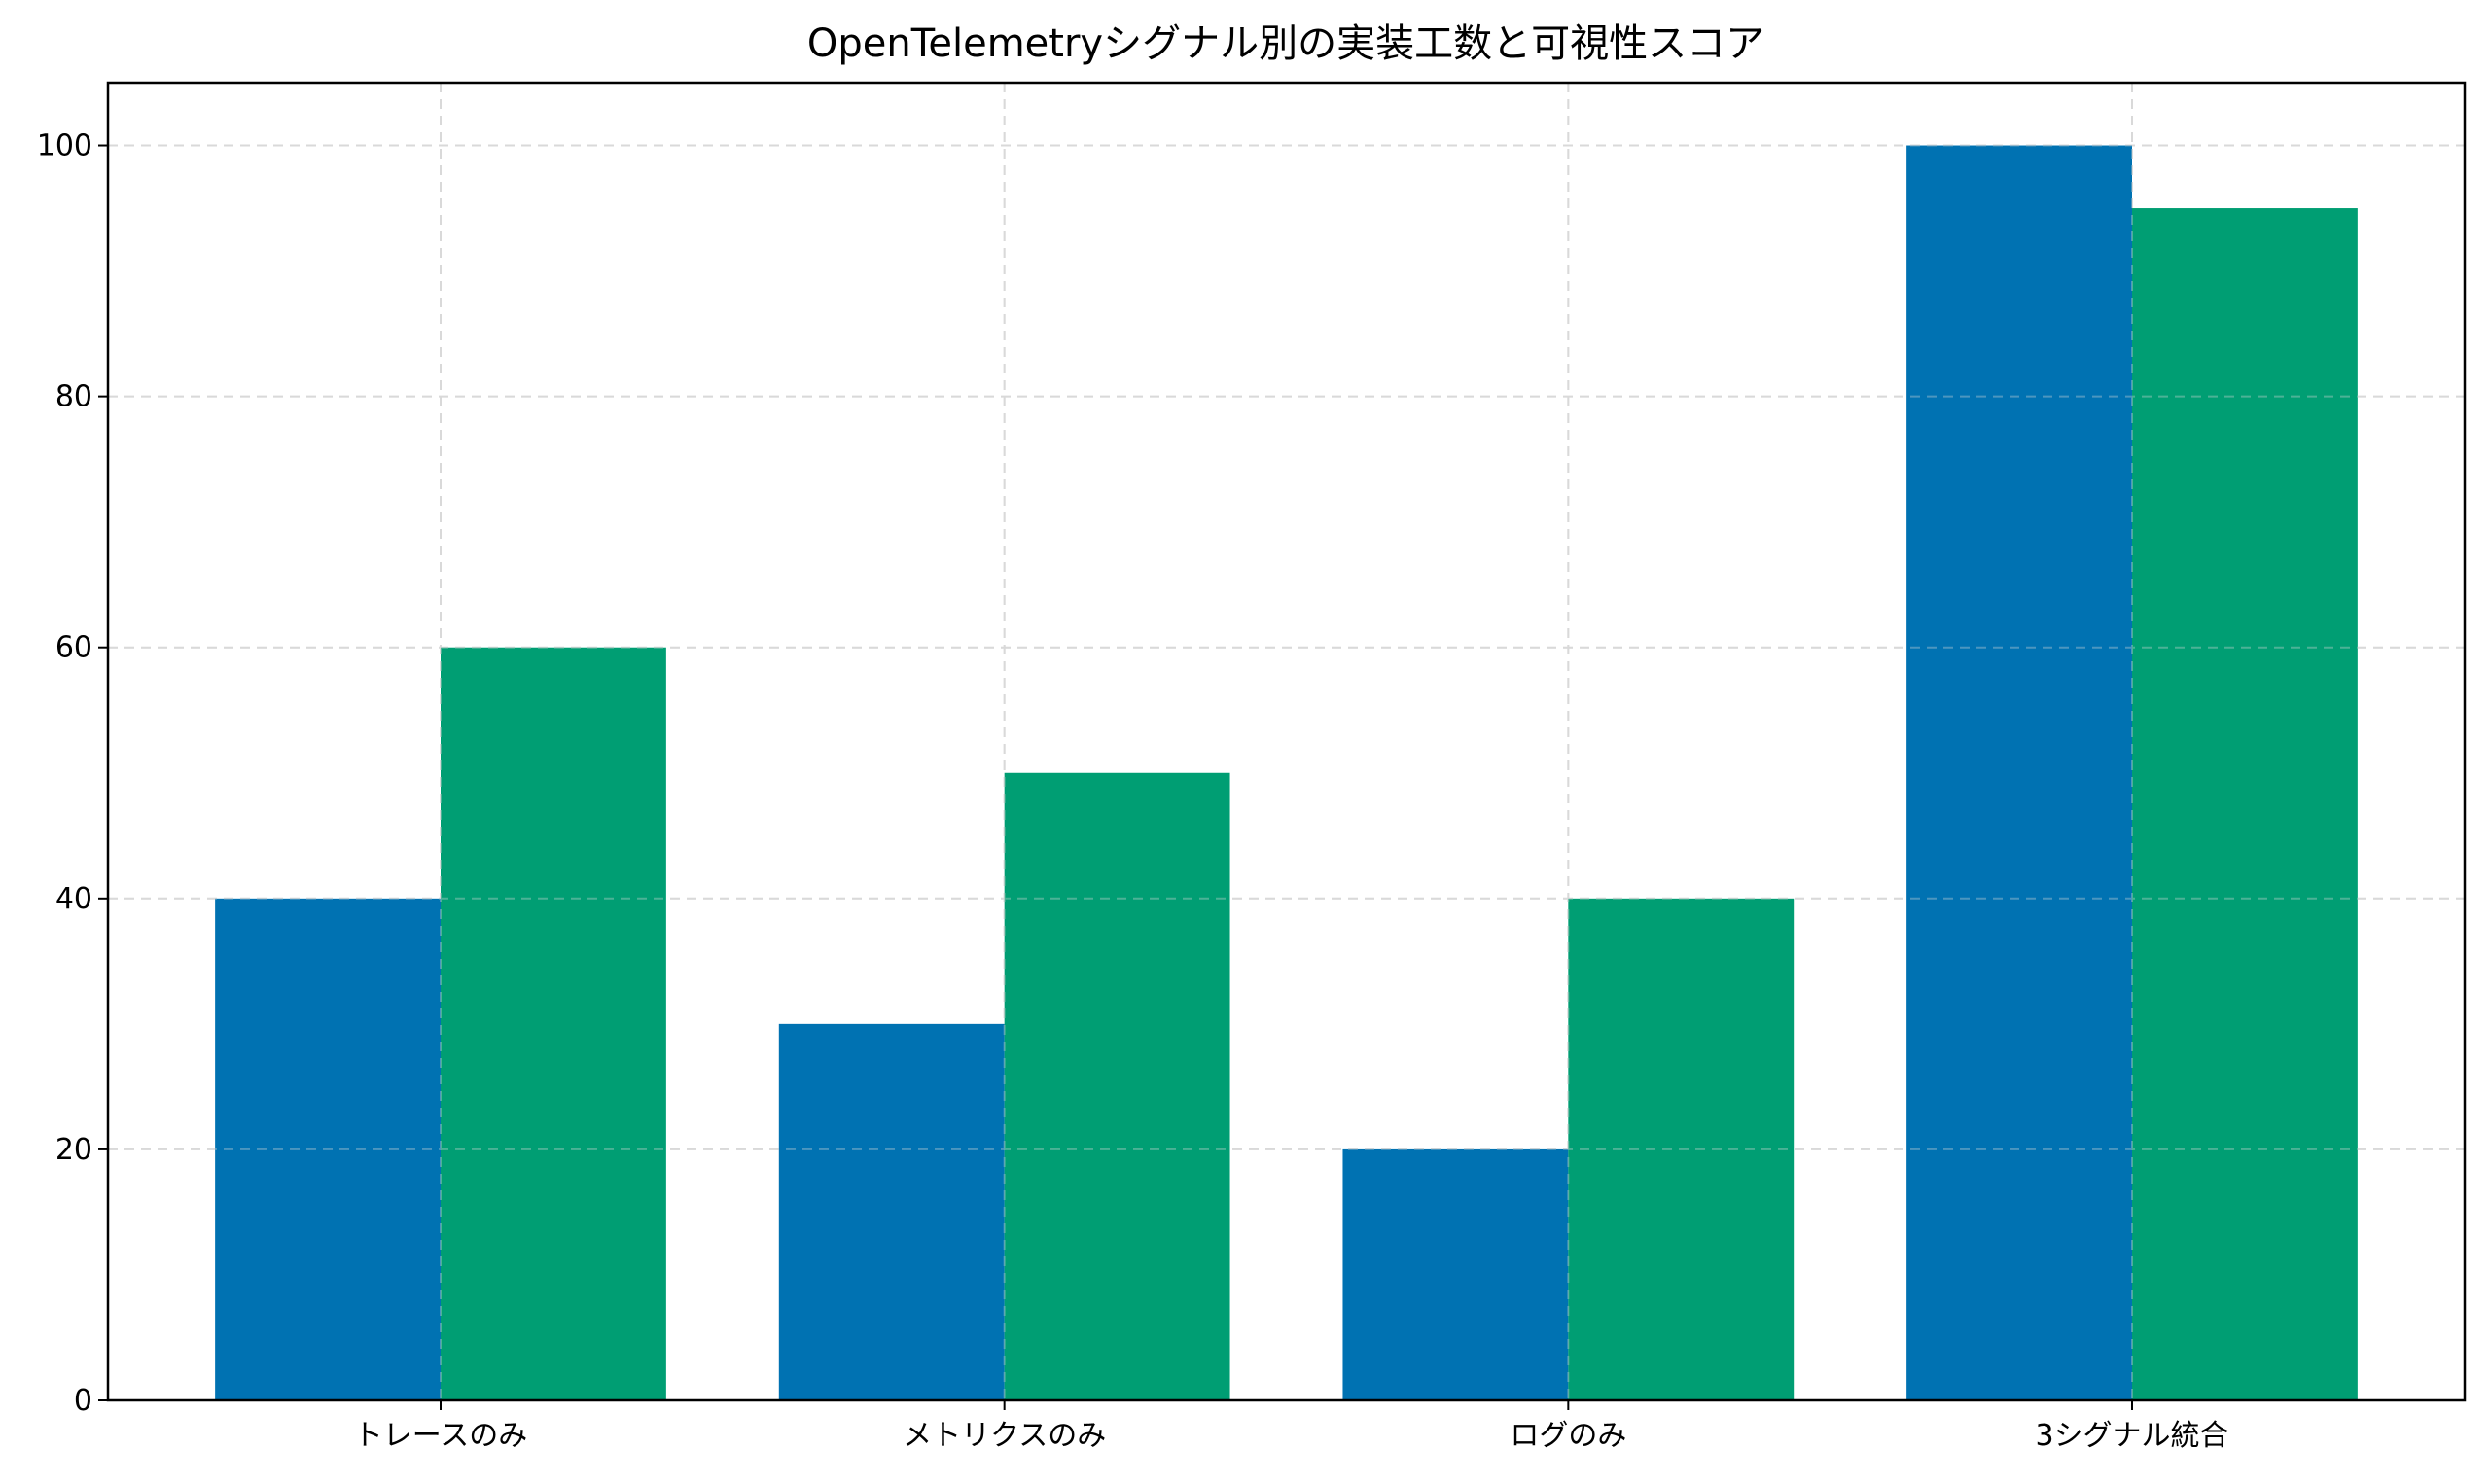  What do you see at coordinates (73, 397) in the screenshot?
I see `y-tick-label: 80` at bounding box center [73, 397].